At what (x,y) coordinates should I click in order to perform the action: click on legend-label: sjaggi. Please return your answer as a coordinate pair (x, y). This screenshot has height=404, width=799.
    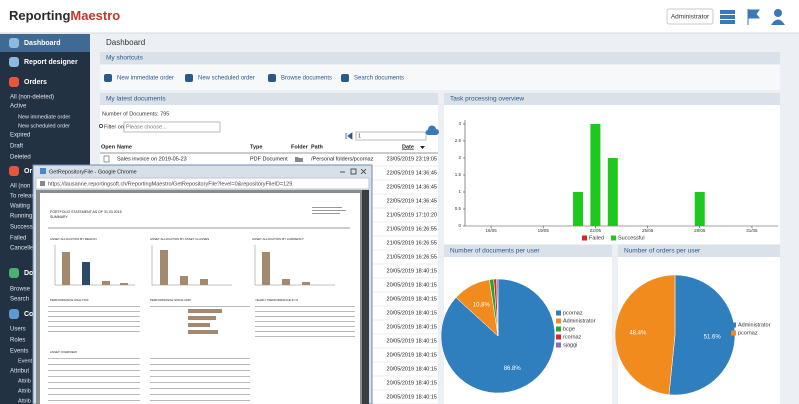
    Looking at the image, I should click on (570, 345).